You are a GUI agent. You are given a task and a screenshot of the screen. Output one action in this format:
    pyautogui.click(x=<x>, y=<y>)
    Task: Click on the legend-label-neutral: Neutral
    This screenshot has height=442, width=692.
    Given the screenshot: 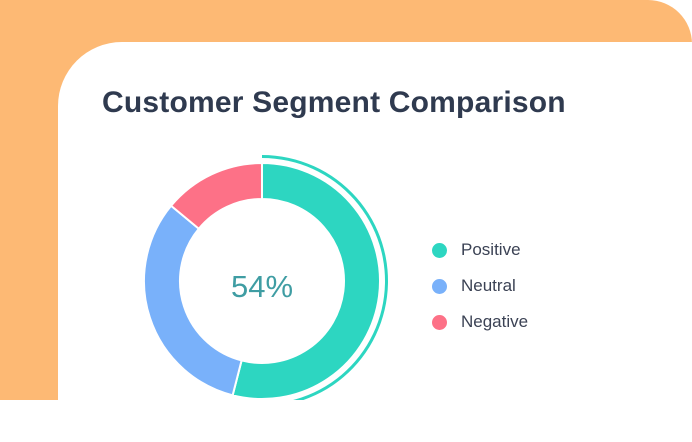 What is the action you would take?
    pyautogui.click(x=488, y=285)
    